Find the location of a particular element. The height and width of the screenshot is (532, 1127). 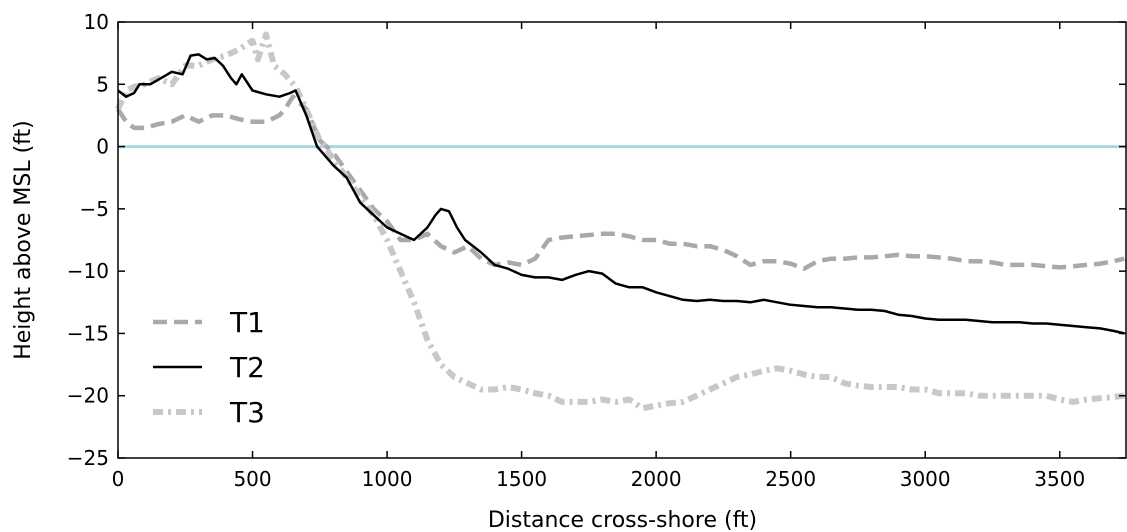

y-tick-label: −20 is located at coordinates (88, 396).